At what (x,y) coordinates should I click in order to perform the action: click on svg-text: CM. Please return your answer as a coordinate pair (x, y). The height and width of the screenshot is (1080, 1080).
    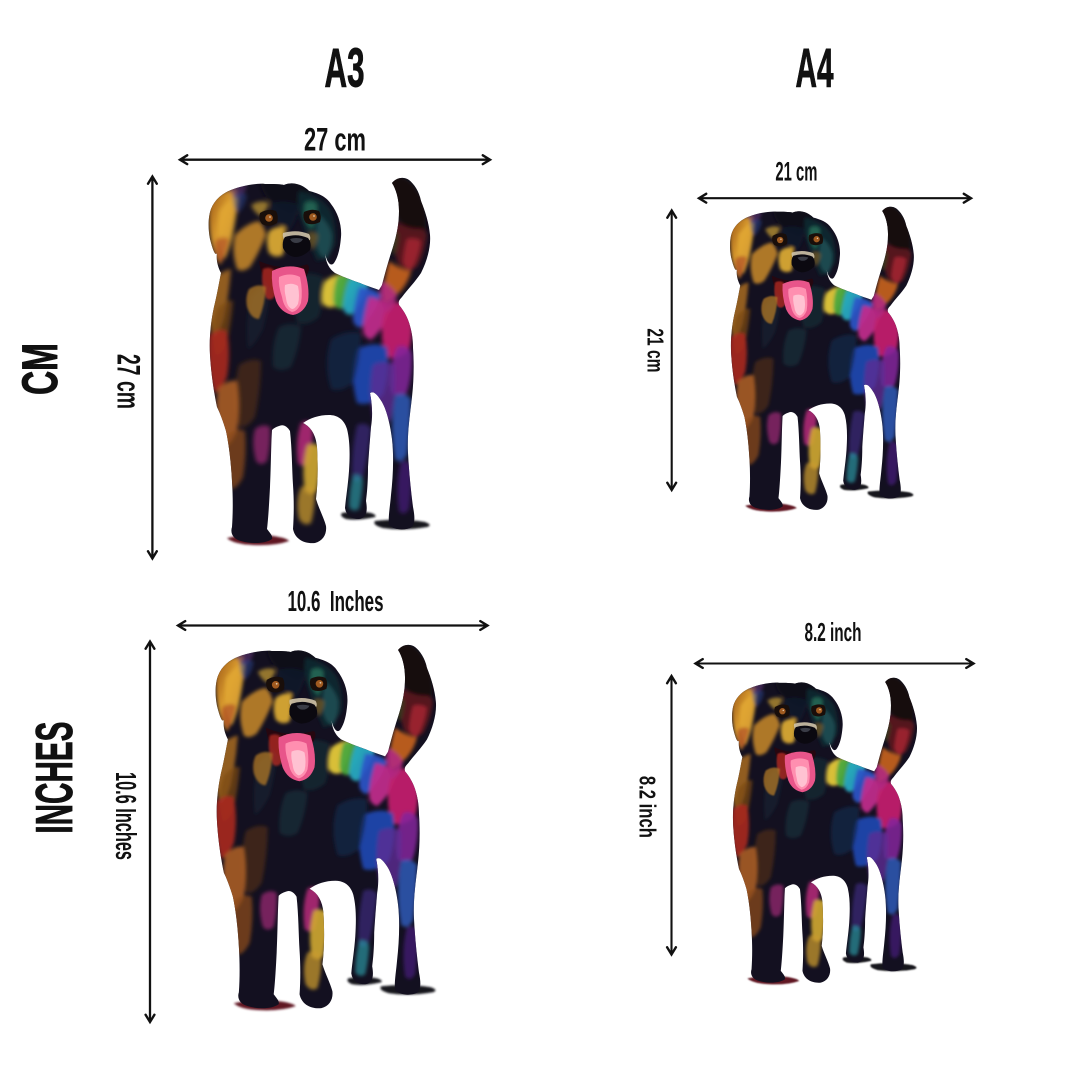
    Looking at the image, I should click on (40, 369).